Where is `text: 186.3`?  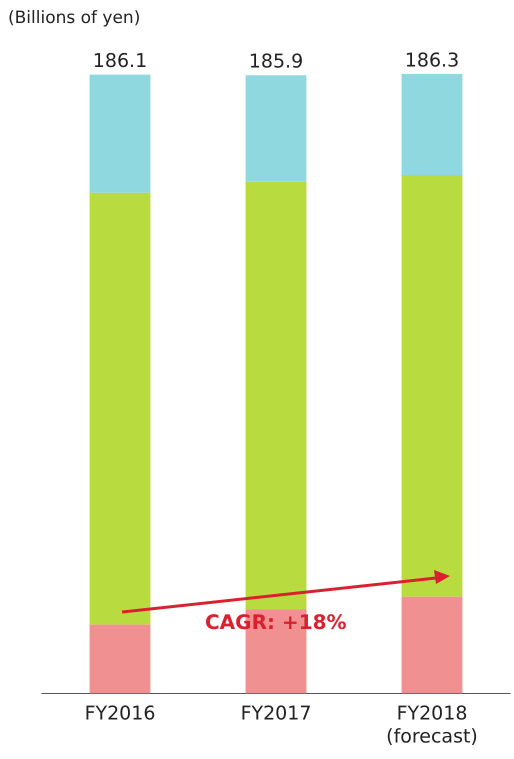 text: 186.3 is located at coordinates (432, 60).